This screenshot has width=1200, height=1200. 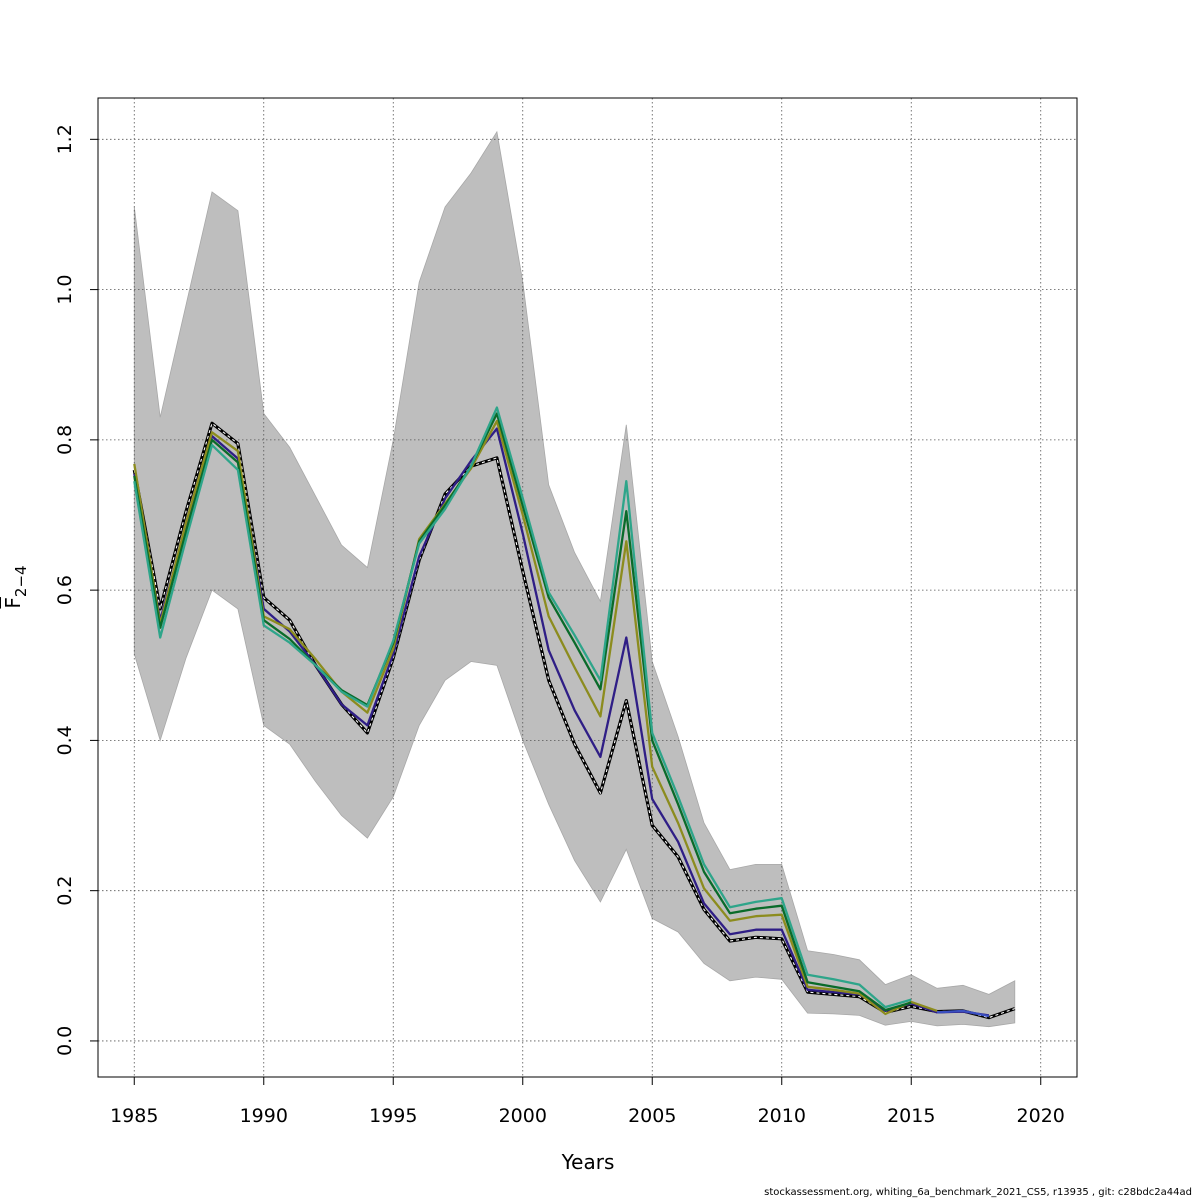 I want to click on svg-text: F2−4, so click(x=15, y=586).